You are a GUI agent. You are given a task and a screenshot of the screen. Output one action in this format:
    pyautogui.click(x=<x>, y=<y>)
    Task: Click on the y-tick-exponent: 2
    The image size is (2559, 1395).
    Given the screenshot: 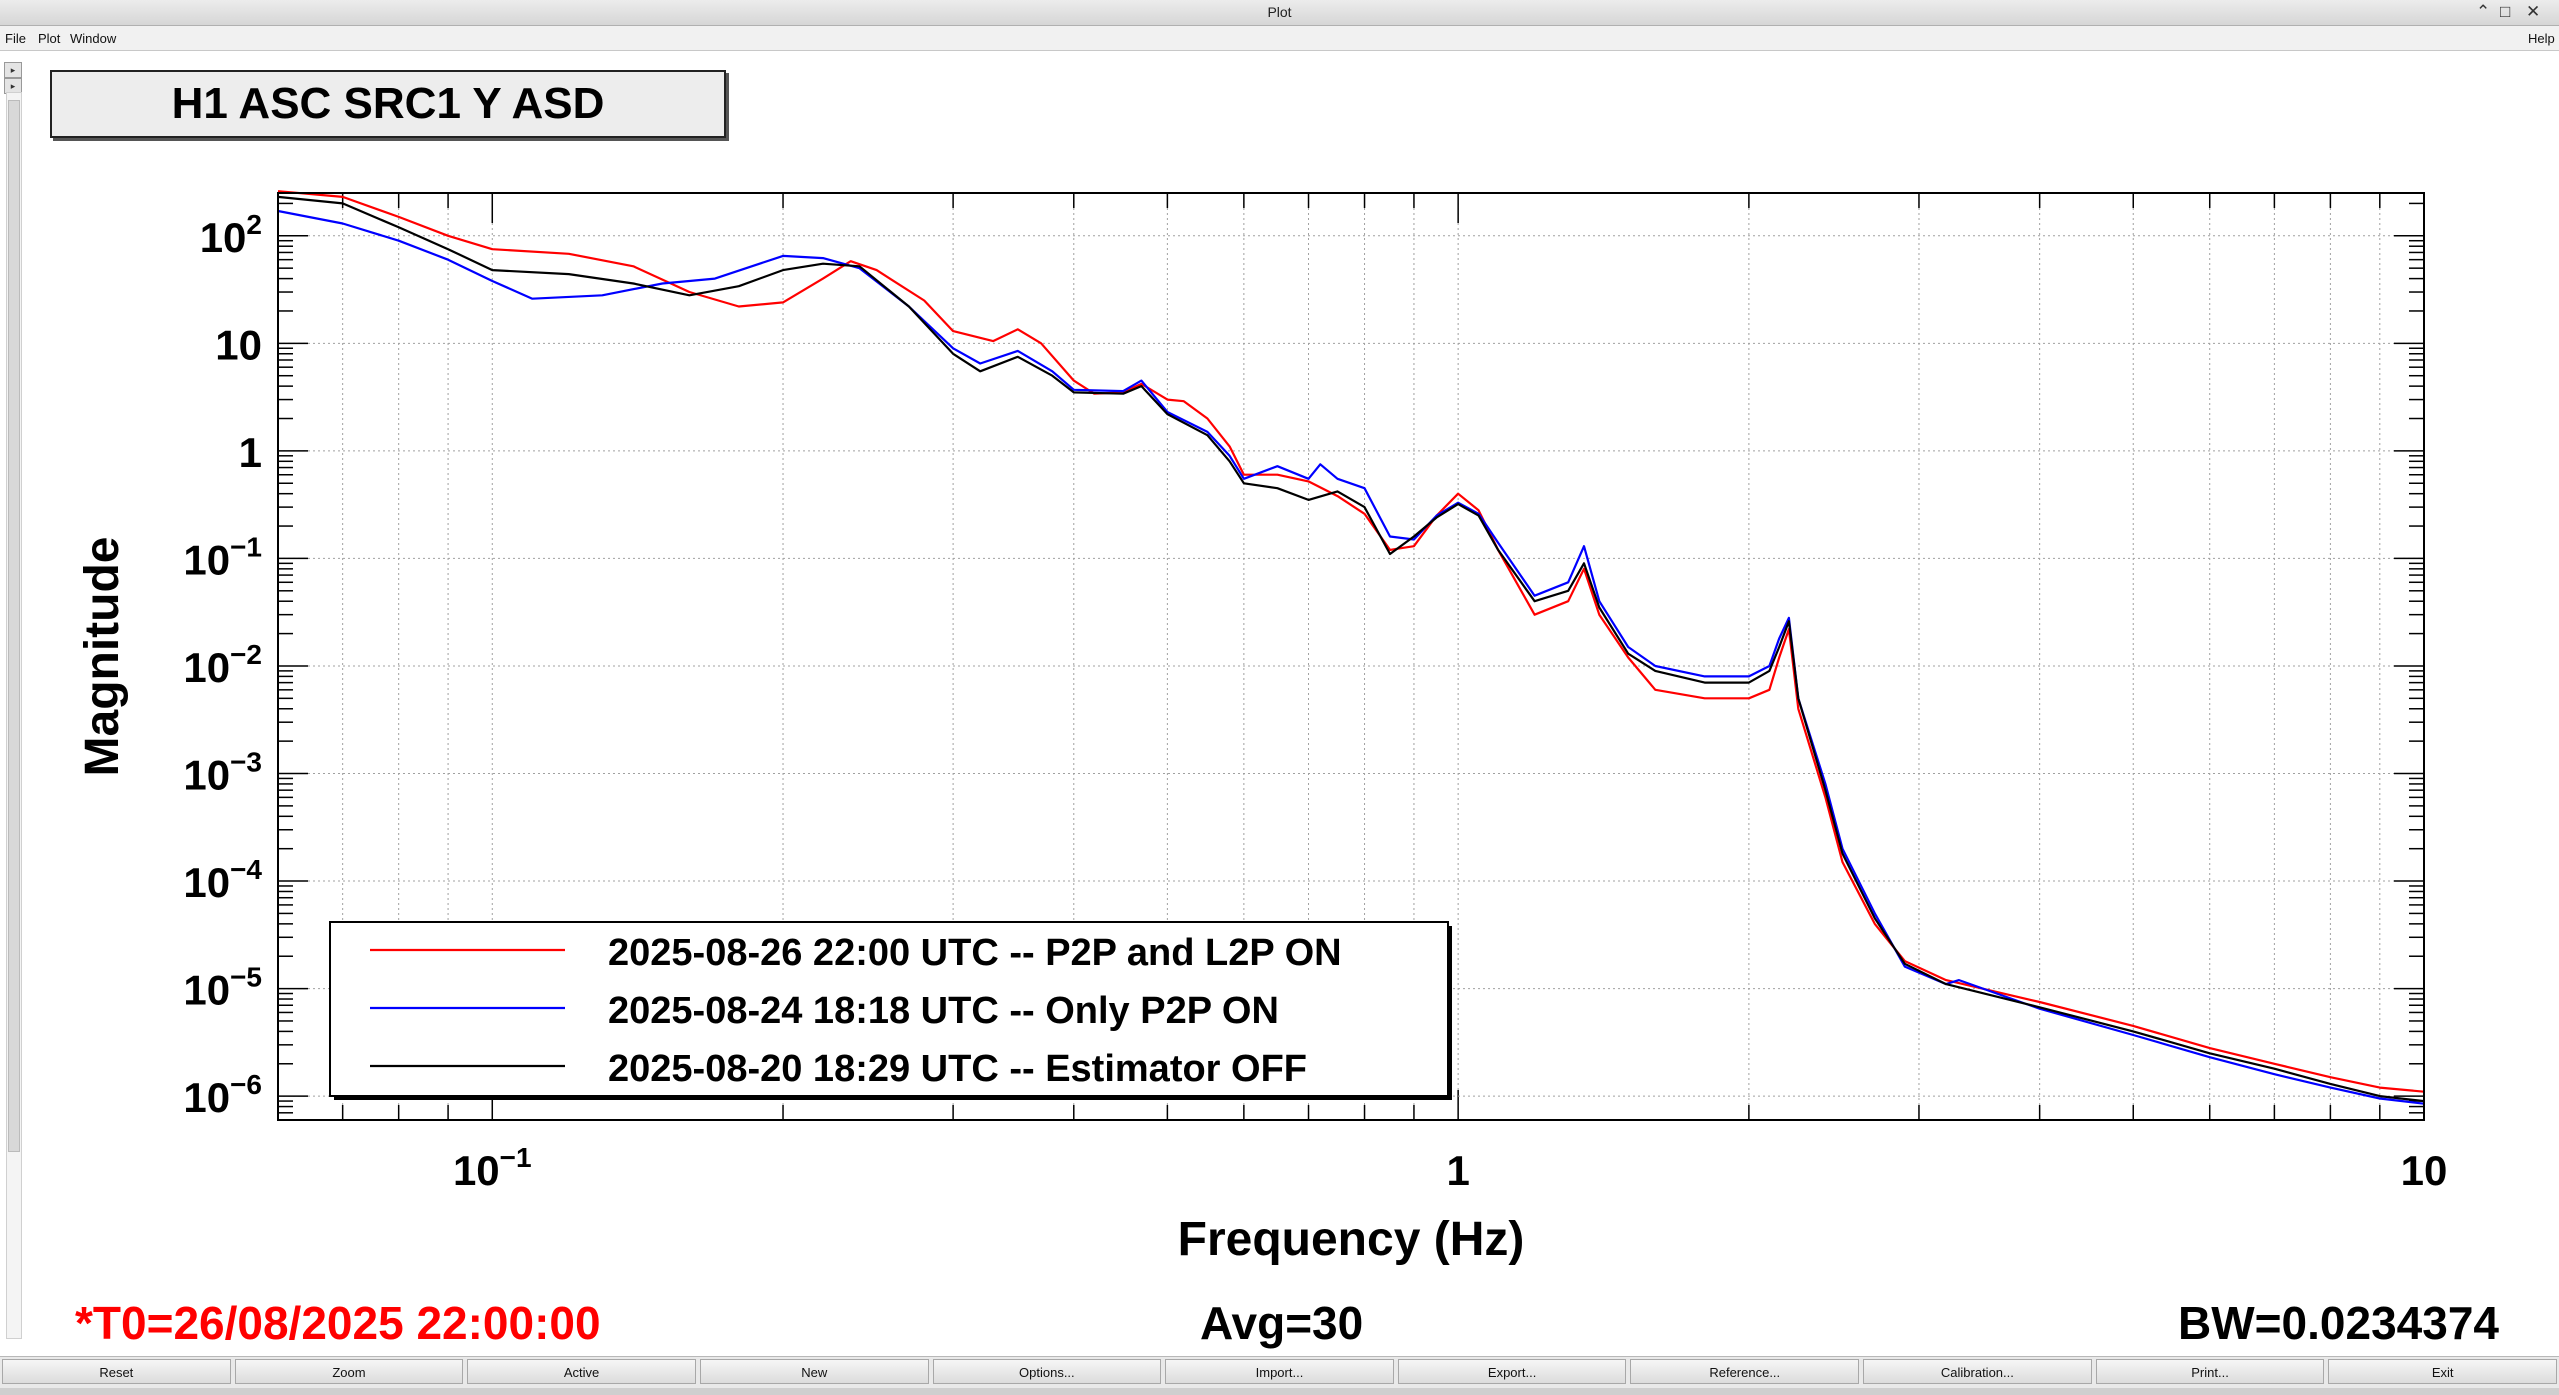 What is the action you would take?
    pyautogui.click(x=254, y=224)
    